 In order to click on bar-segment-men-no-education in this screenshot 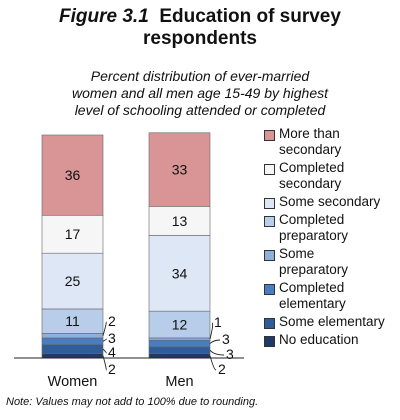, I will do `click(179, 356)`.